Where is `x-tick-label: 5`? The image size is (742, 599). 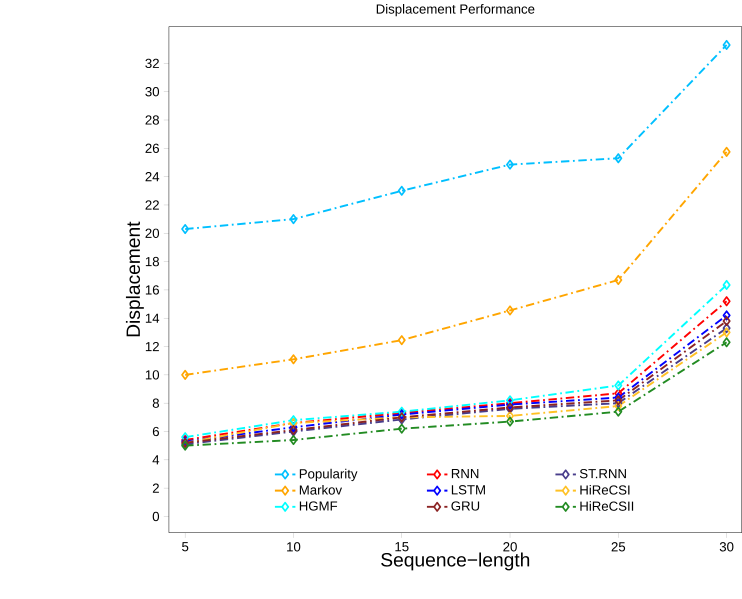 x-tick-label: 5 is located at coordinates (185, 547).